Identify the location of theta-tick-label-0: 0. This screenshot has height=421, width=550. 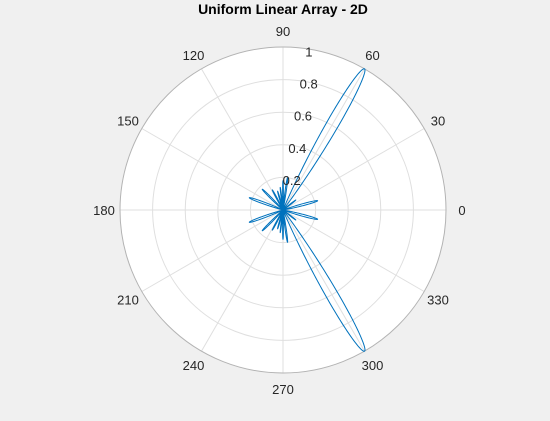
(461, 210).